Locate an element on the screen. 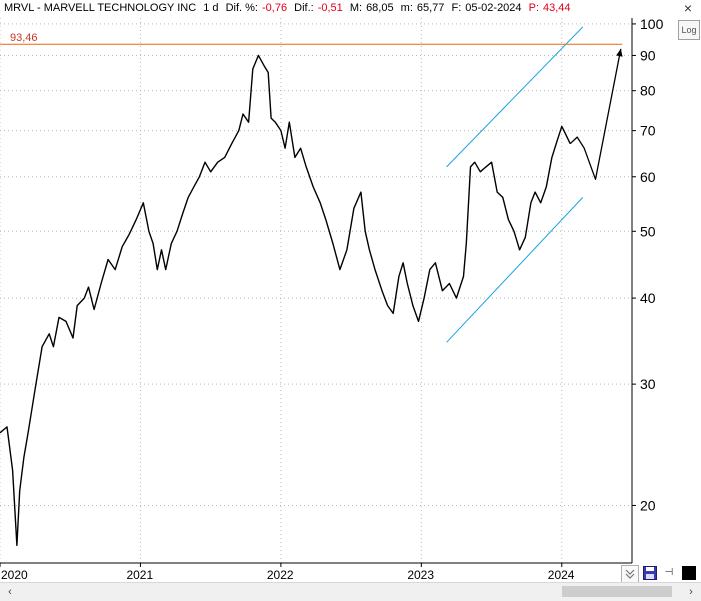  symbol-name: MRVL - MARVELL TECHNOLOGY INC is located at coordinates (100, 8).